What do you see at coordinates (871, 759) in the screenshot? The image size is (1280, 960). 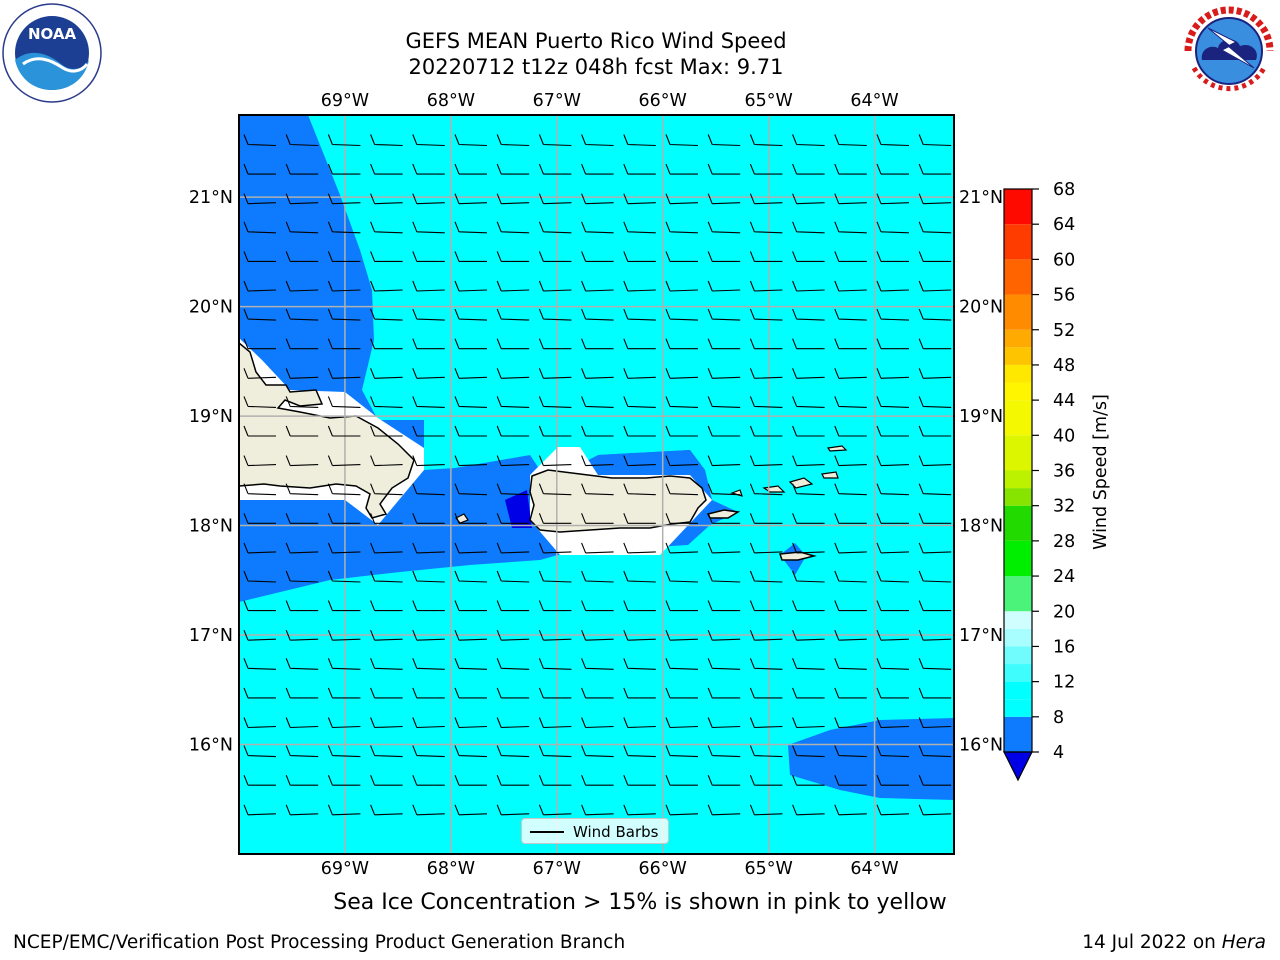 I see `wind-band-4-8-southeast` at bounding box center [871, 759].